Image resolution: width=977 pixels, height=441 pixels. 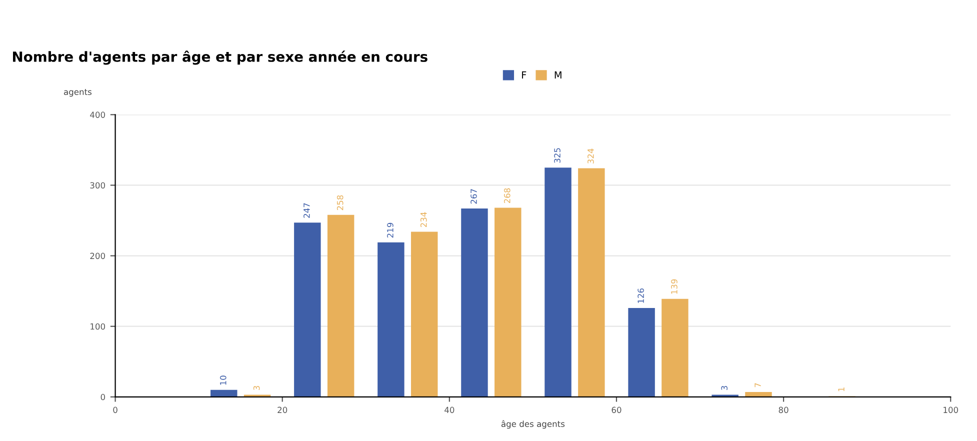 What do you see at coordinates (533, 424) in the screenshot?
I see `x-axis-title: âge des agents` at bounding box center [533, 424].